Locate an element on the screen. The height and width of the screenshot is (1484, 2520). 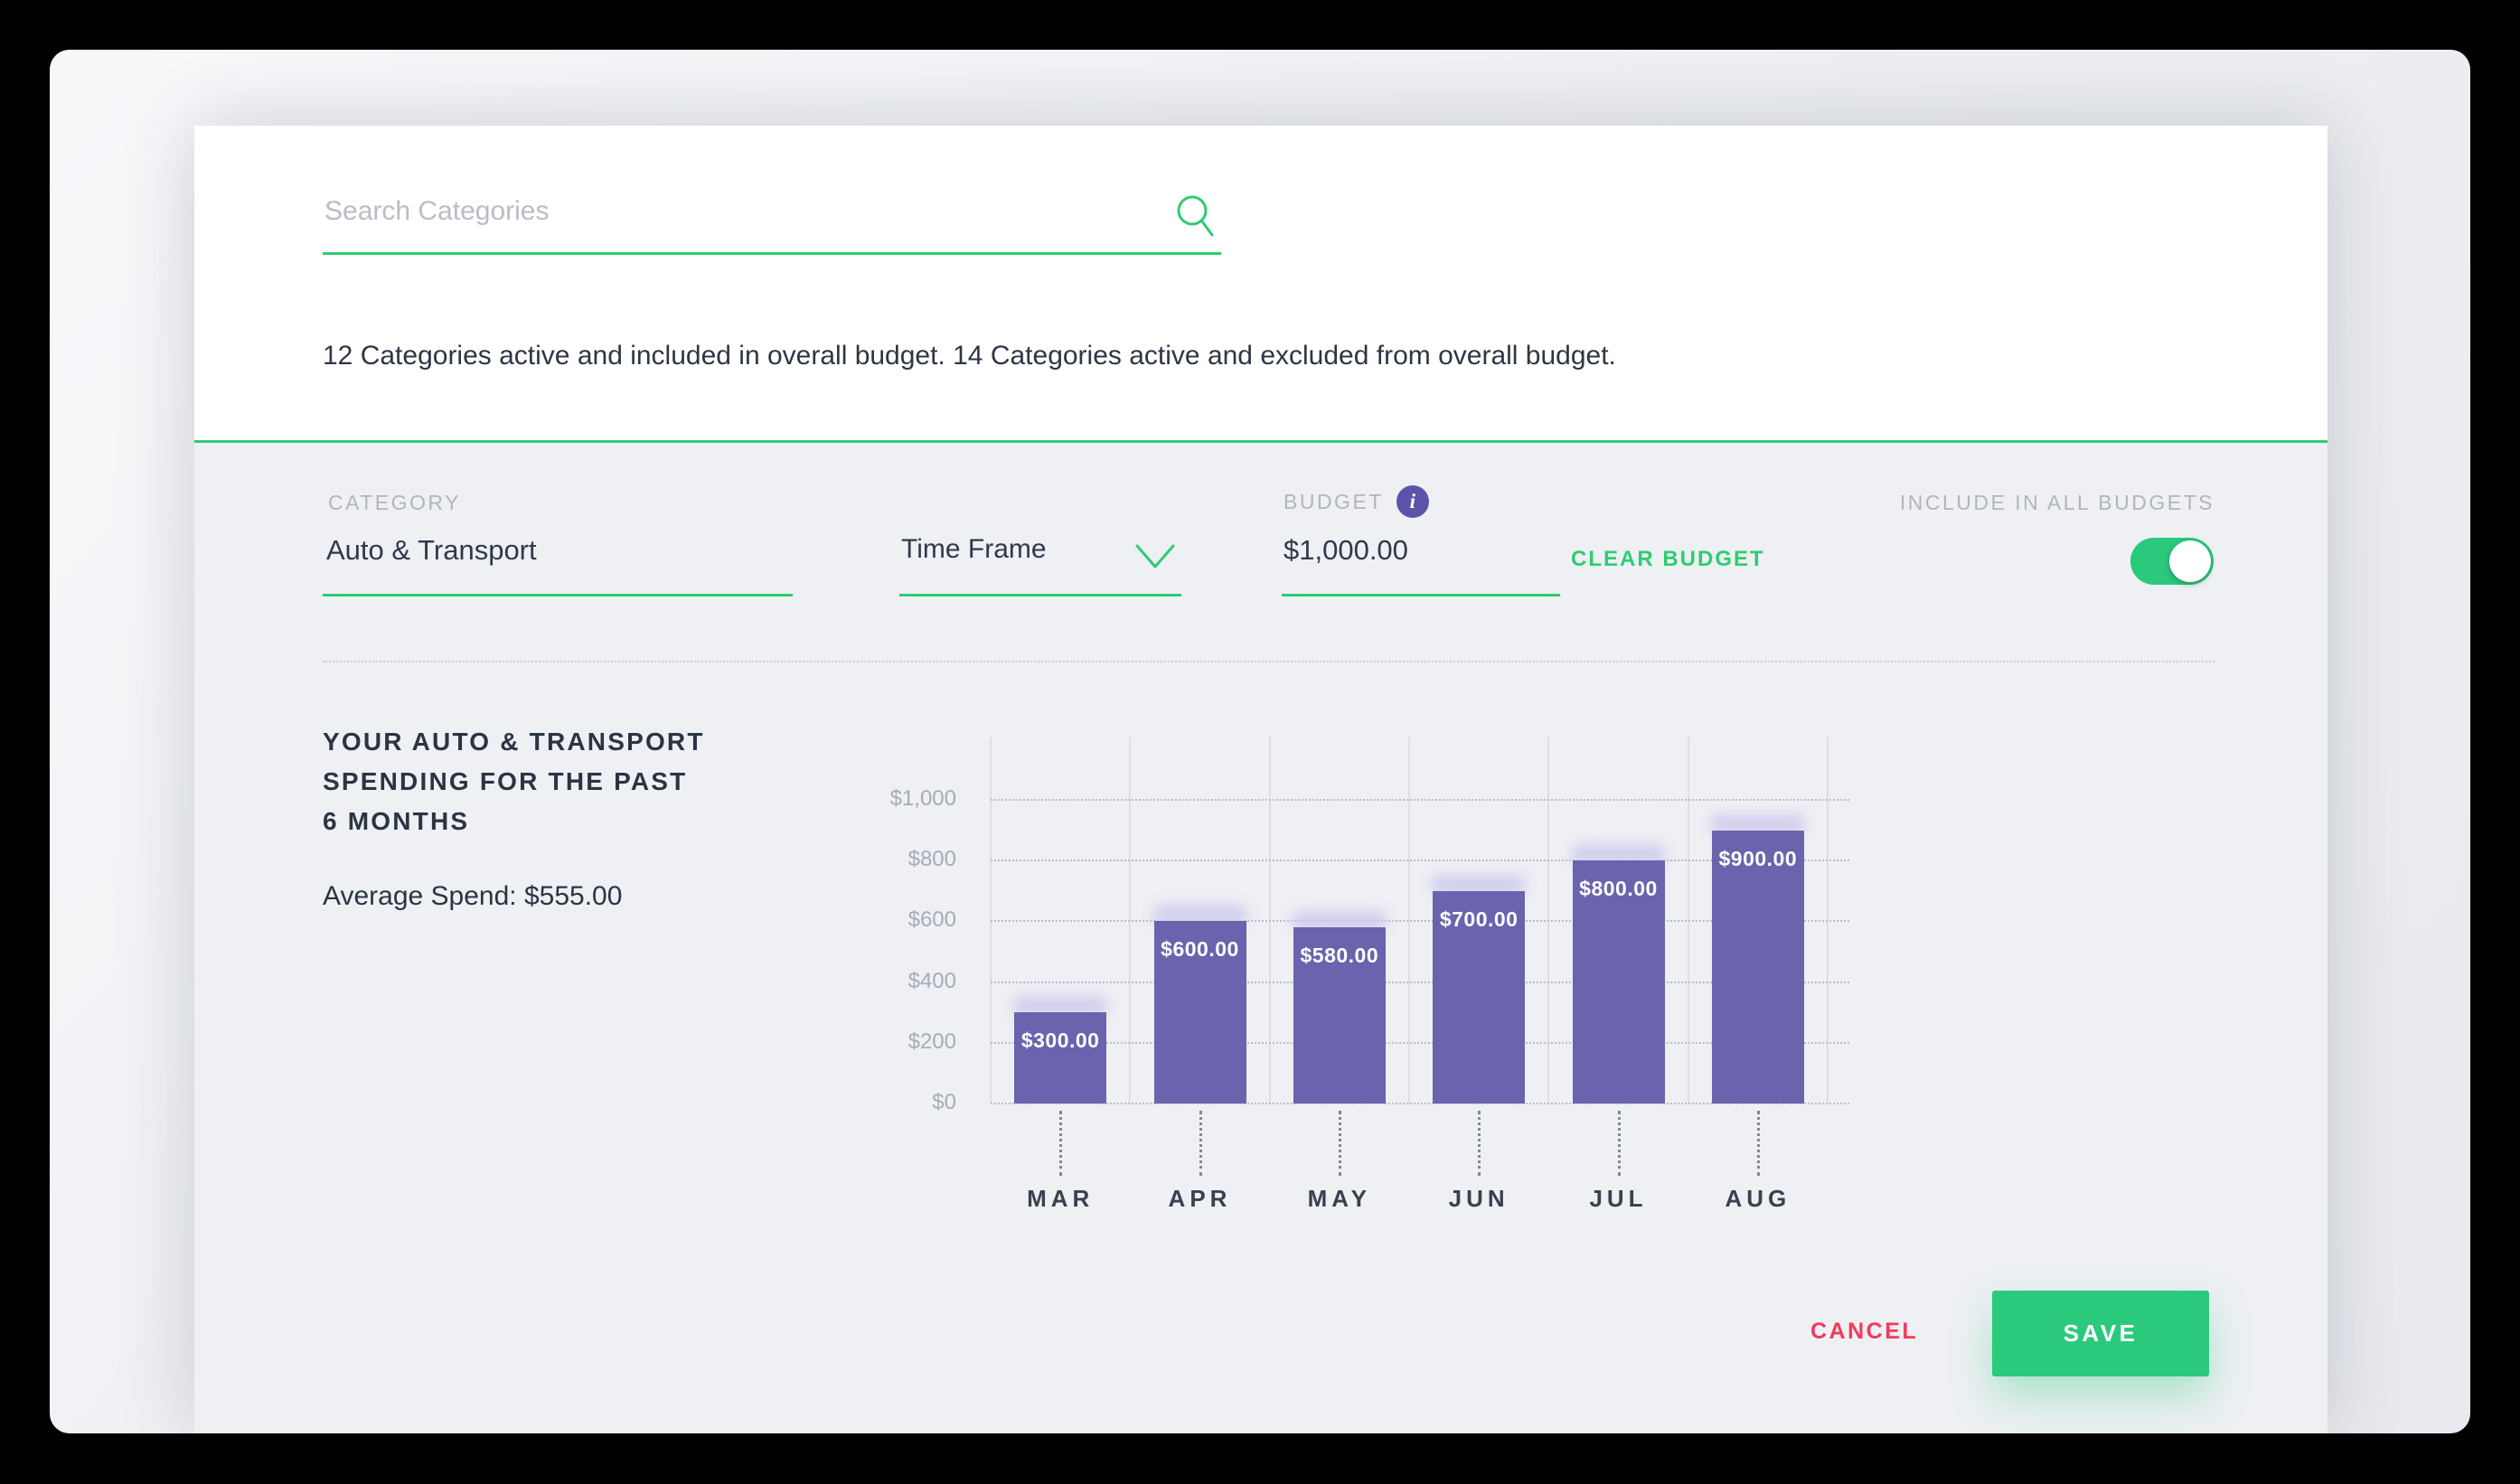
search-input is located at coordinates (741, 212).